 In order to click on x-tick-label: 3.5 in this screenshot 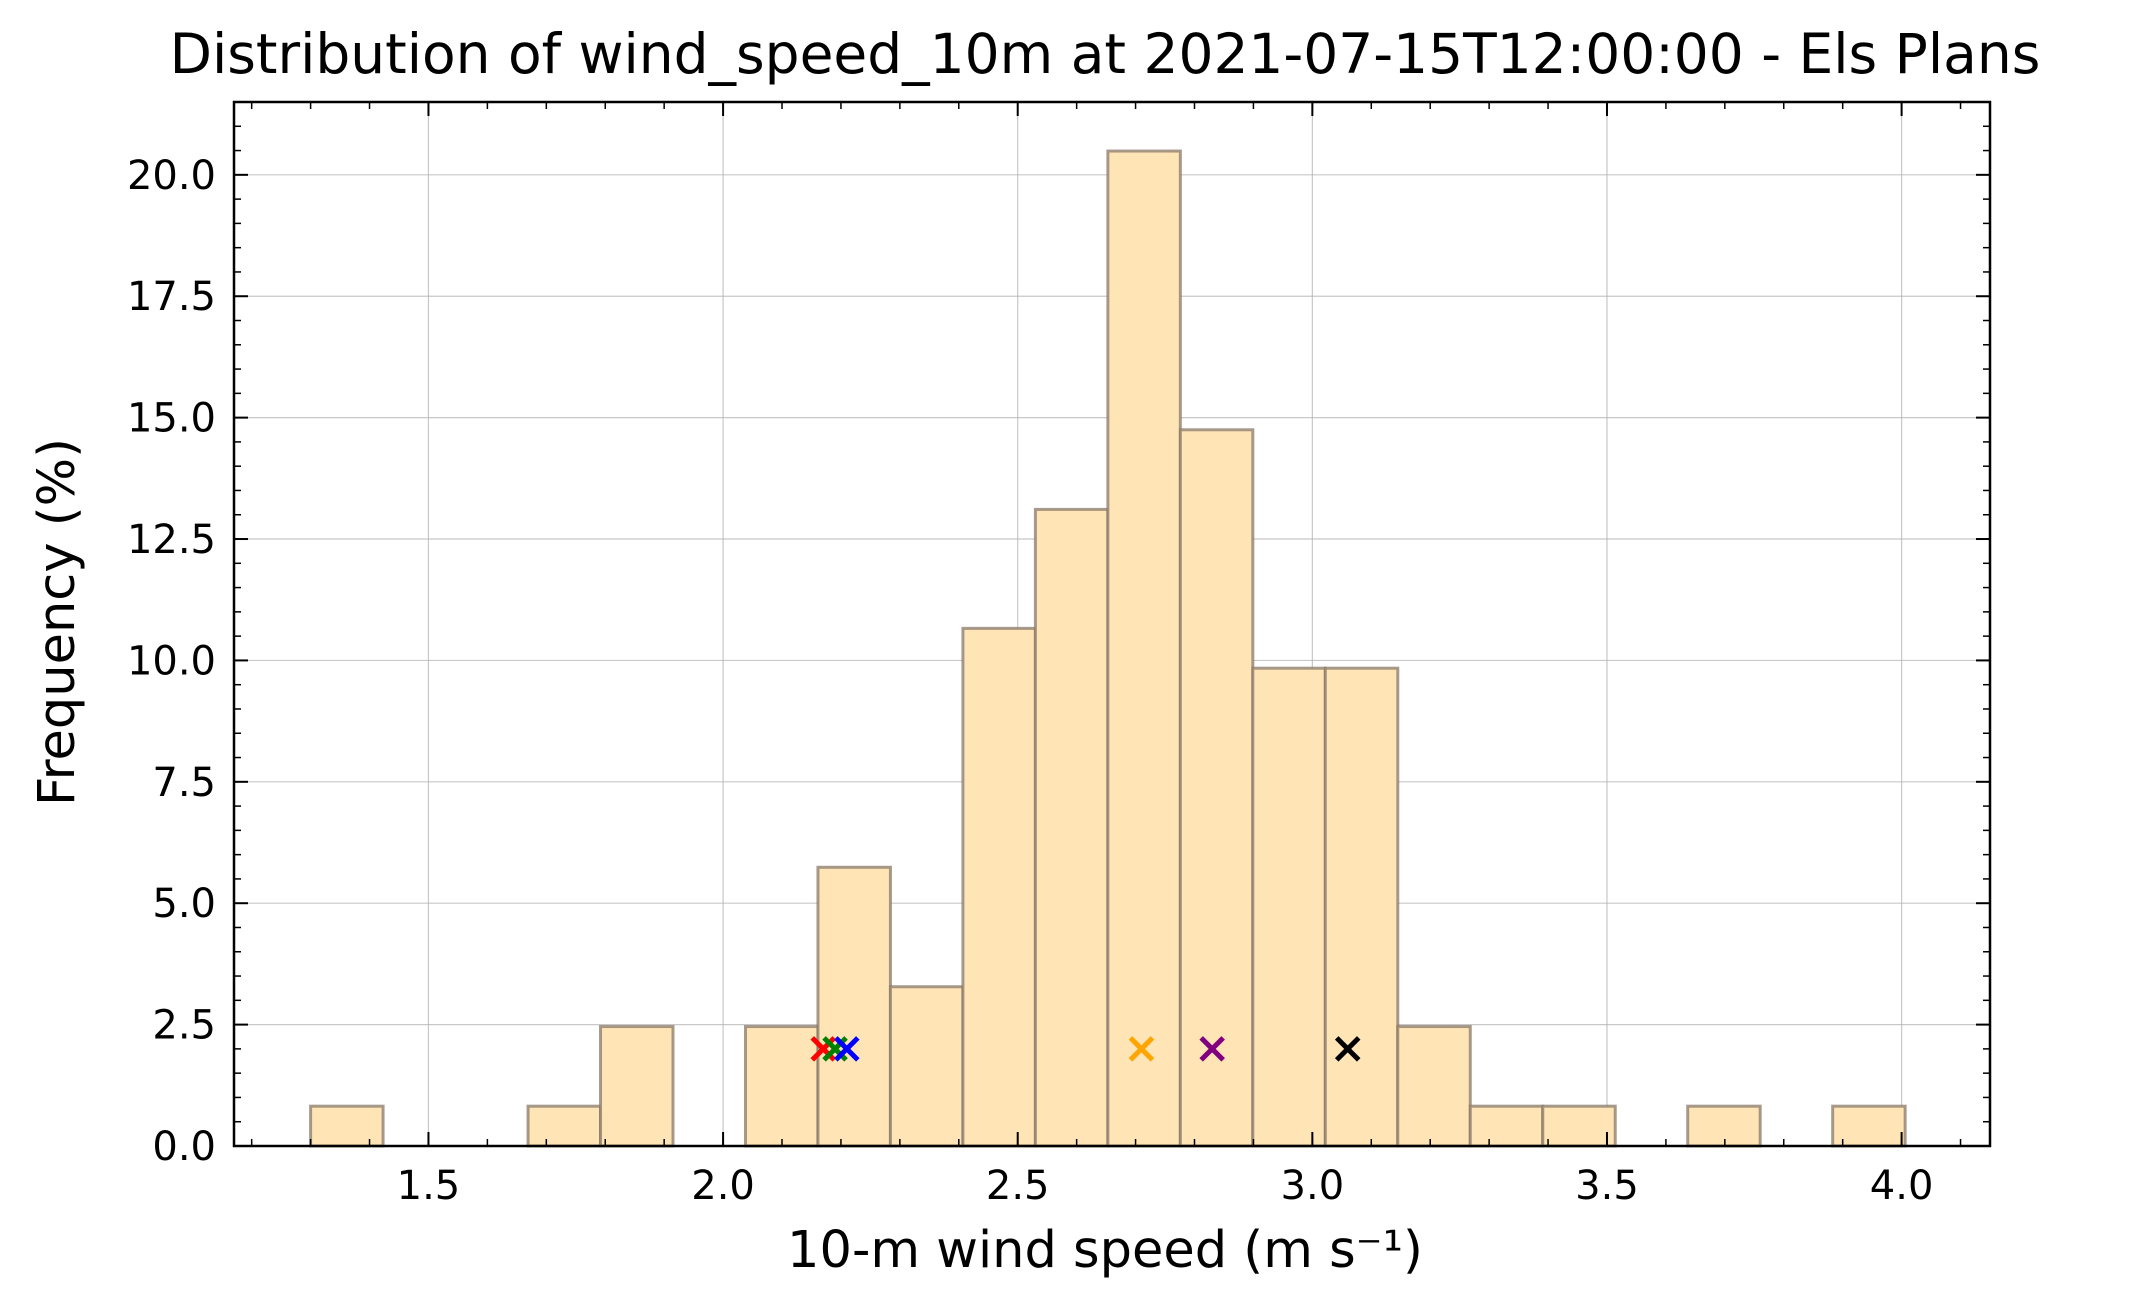, I will do `click(1607, 1186)`.